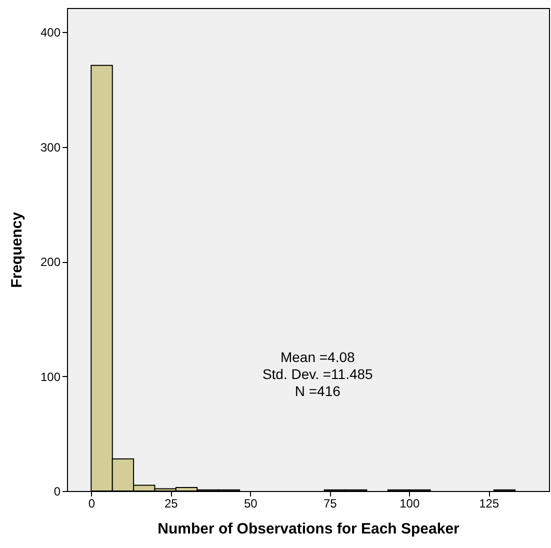 The image size is (551, 548). Describe the element at coordinates (171, 503) in the screenshot. I see `x-tick-label: 25` at that location.